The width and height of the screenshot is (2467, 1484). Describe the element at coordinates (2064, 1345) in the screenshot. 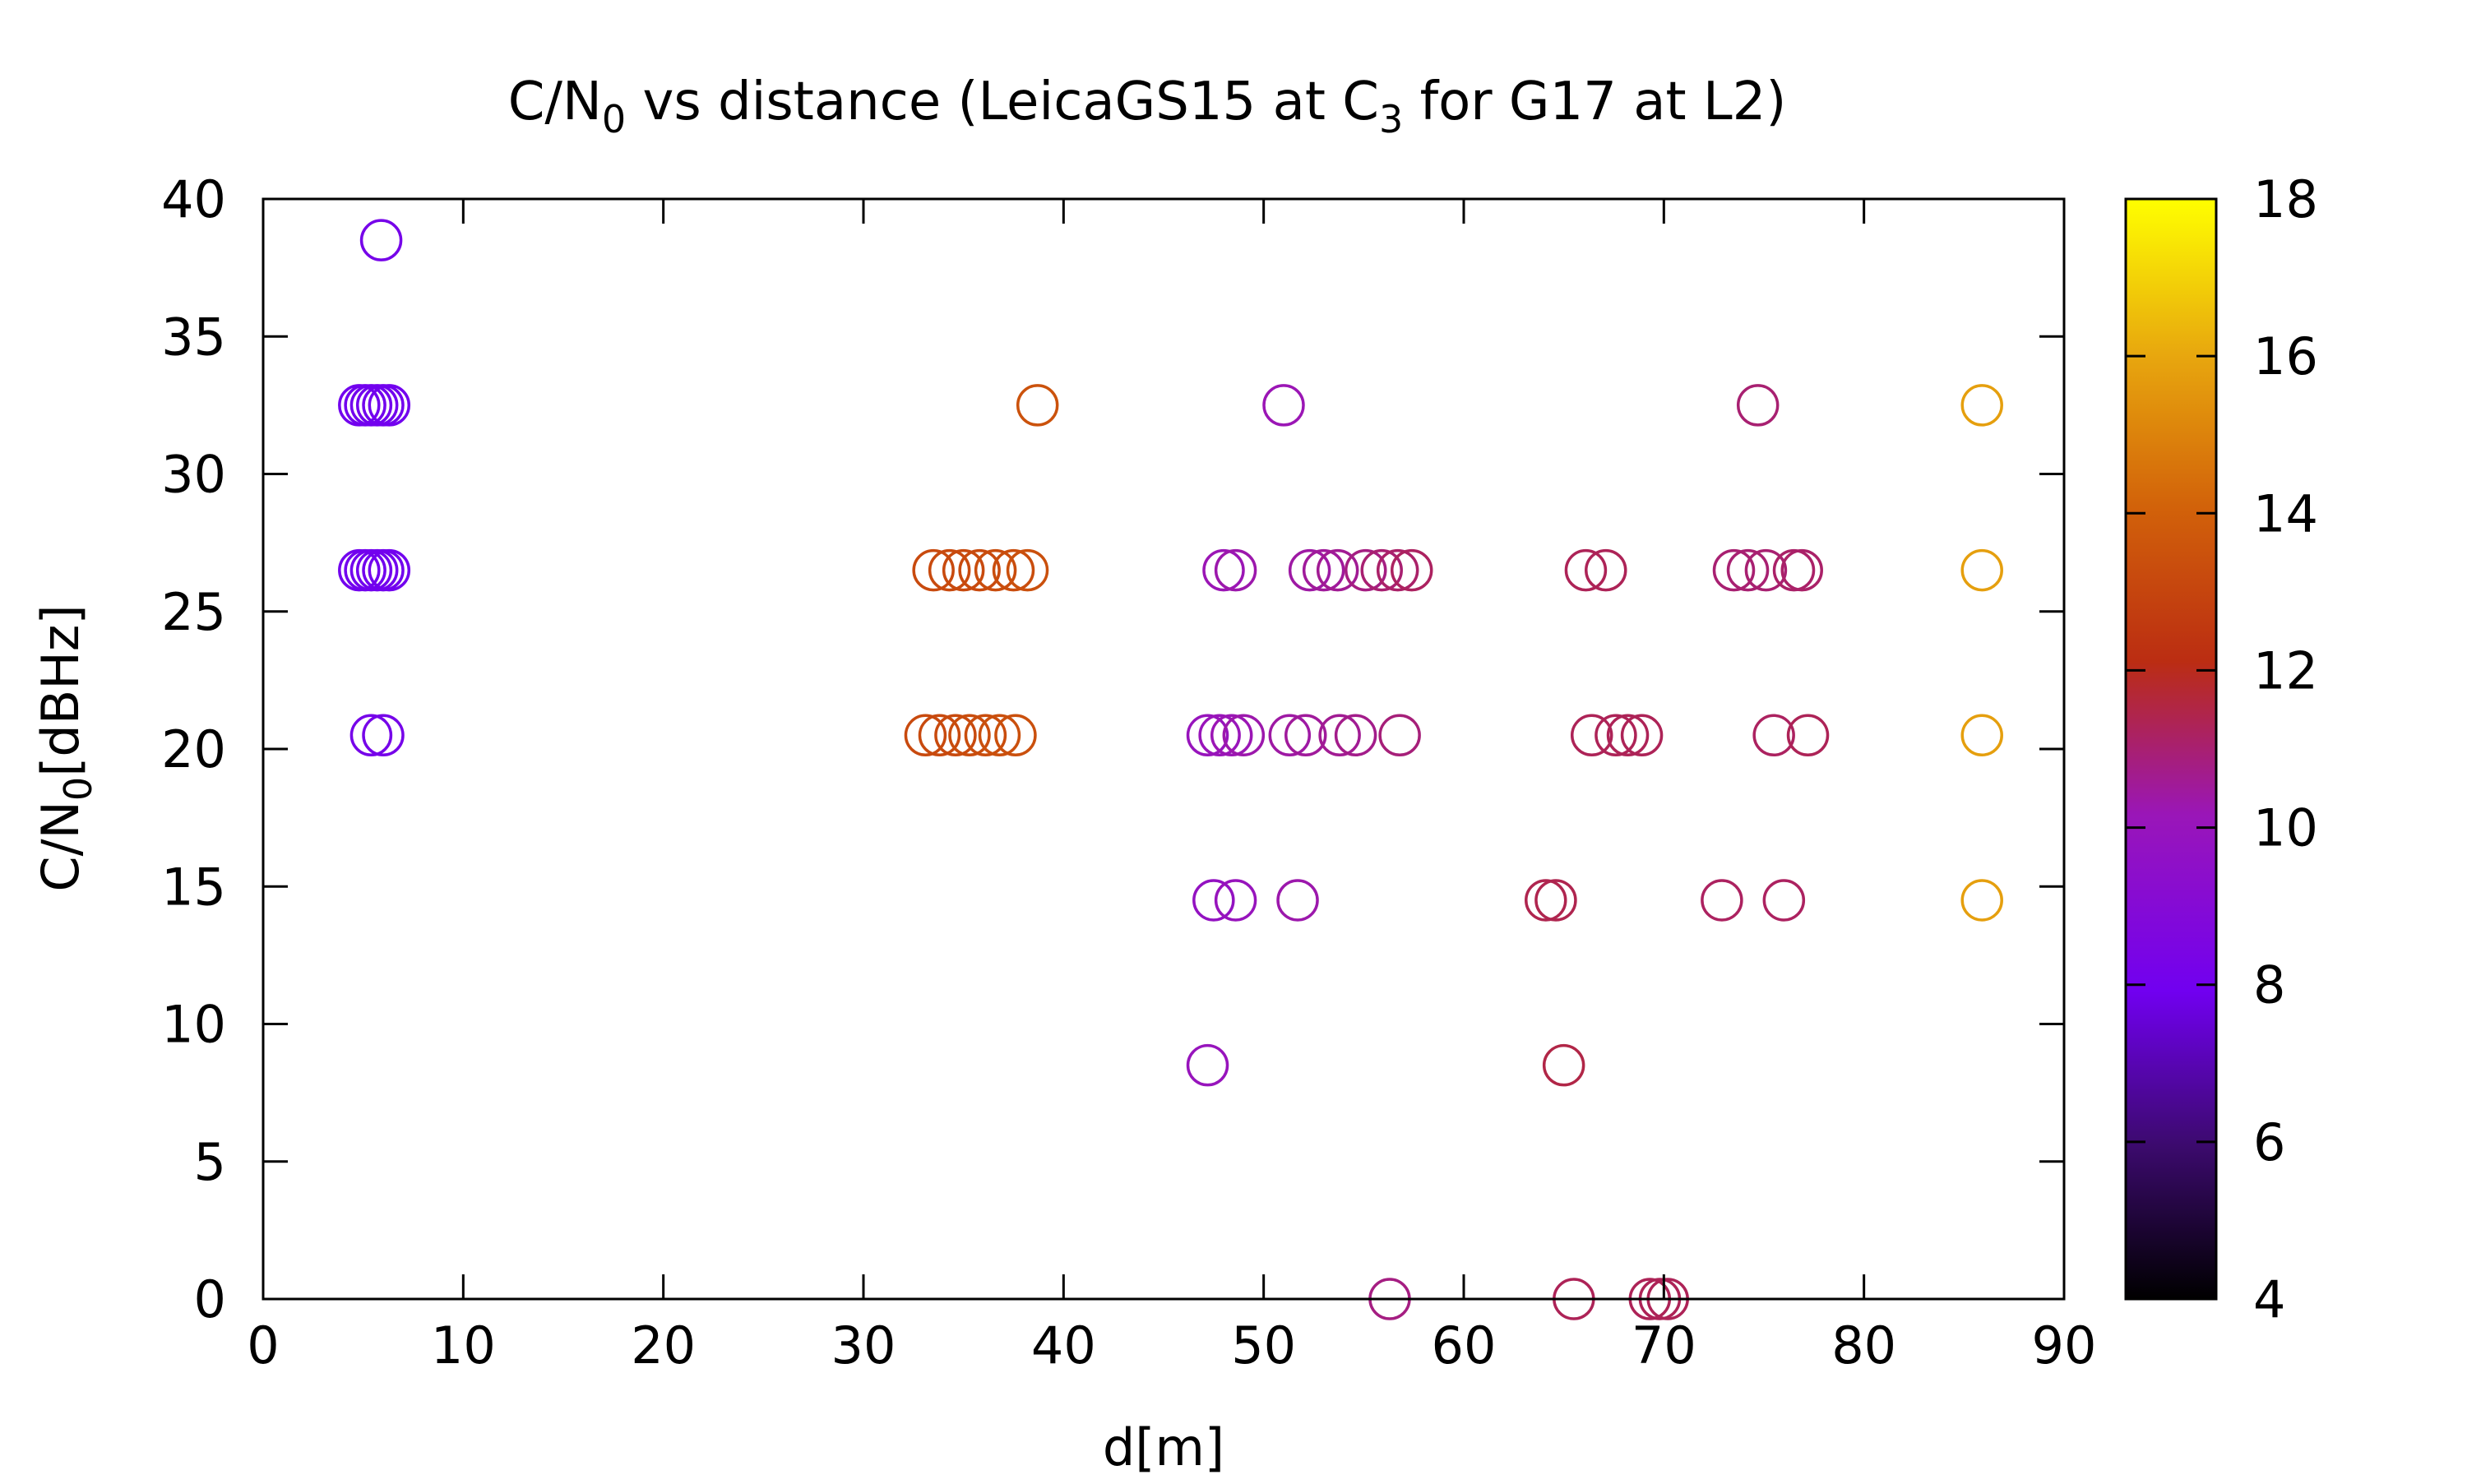

I see `x-tick-label: 90` at that location.